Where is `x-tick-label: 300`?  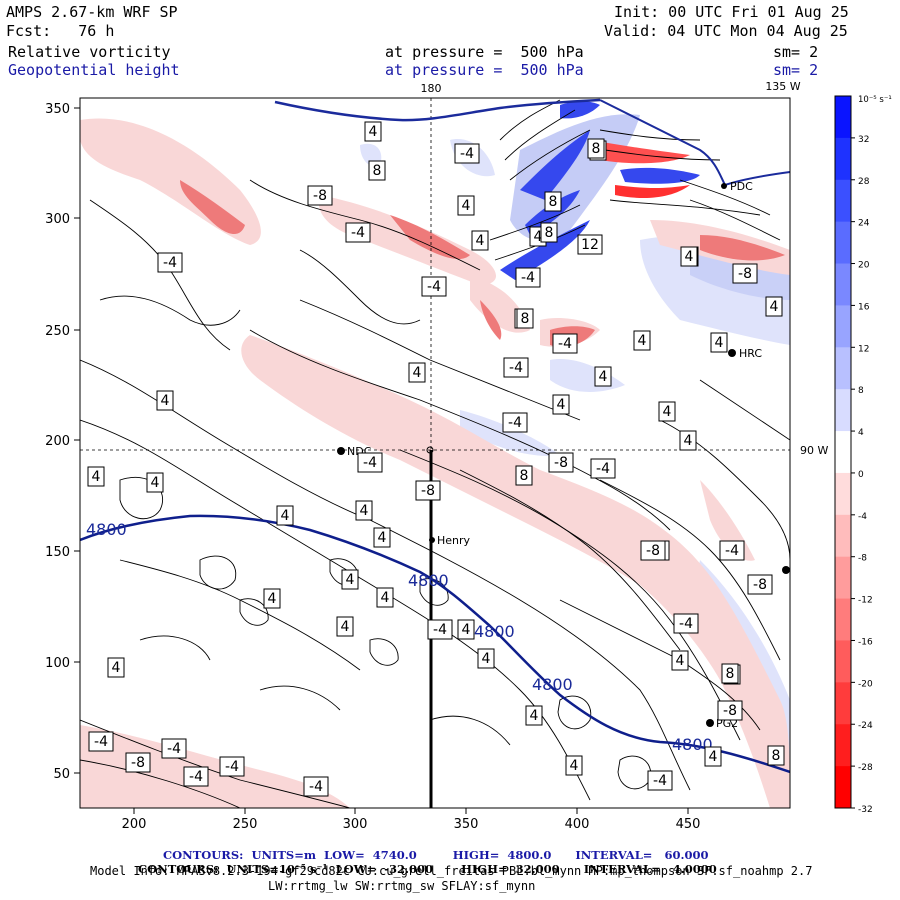
x-tick-label: 300 is located at coordinates (355, 824).